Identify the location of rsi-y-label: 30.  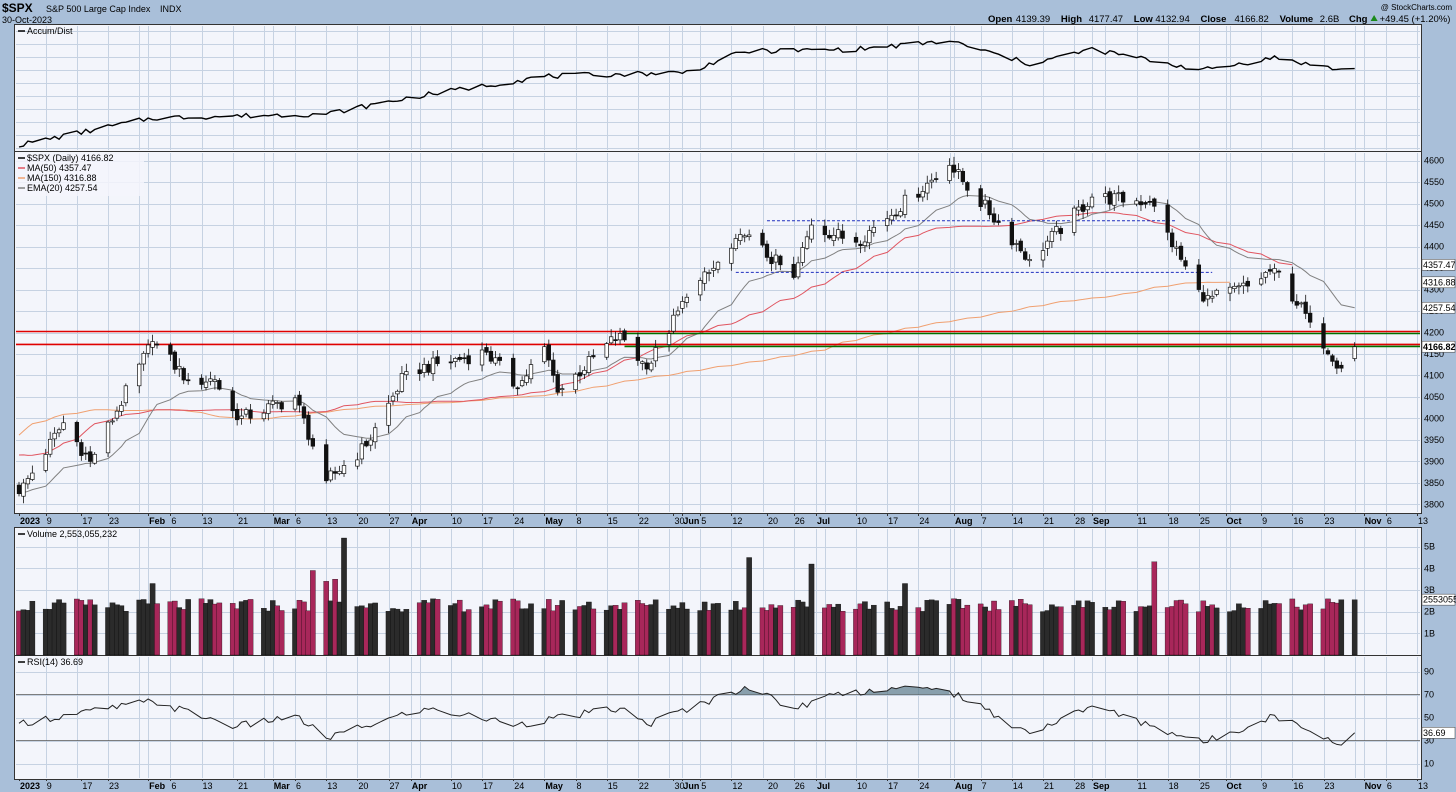
(1429, 741).